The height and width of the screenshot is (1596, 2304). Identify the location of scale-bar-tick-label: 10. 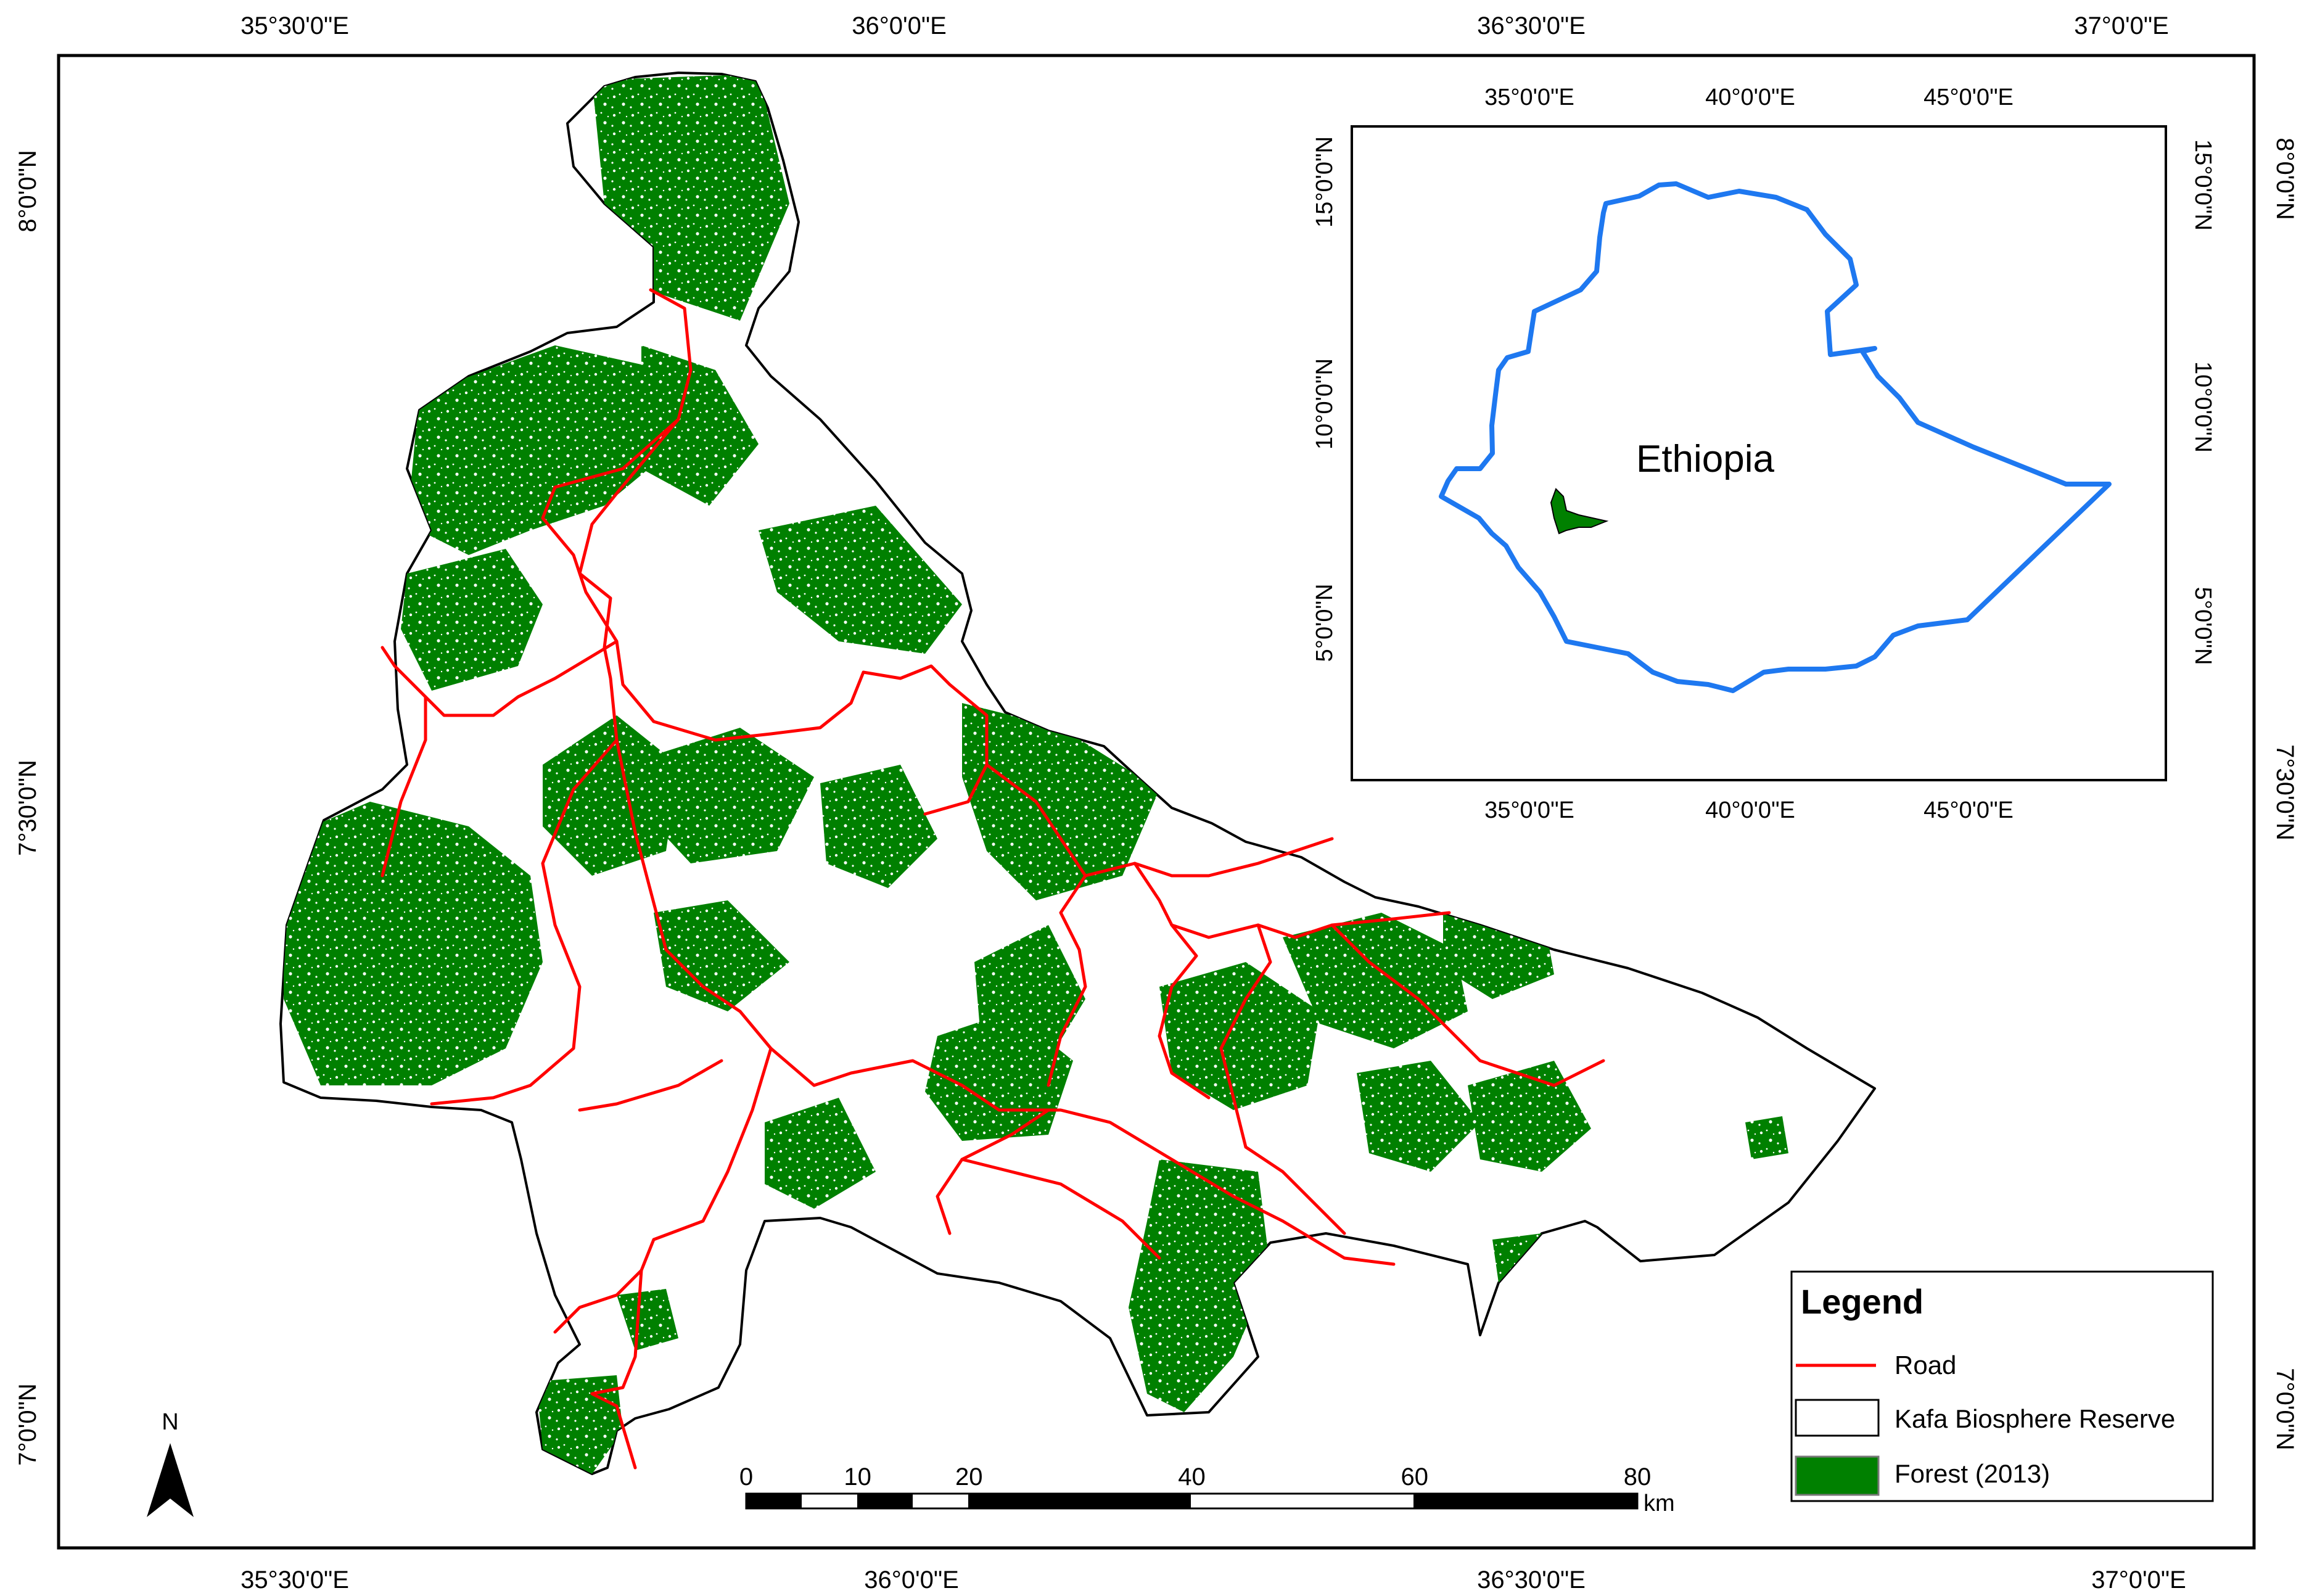
(857, 1477).